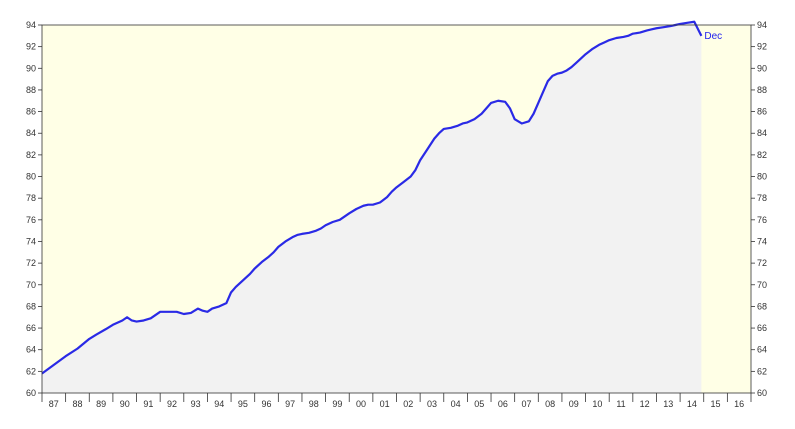 The height and width of the screenshot is (429, 795). What do you see at coordinates (762, 241) in the screenshot?
I see `y-tick-label-right: 74` at bounding box center [762, 241].